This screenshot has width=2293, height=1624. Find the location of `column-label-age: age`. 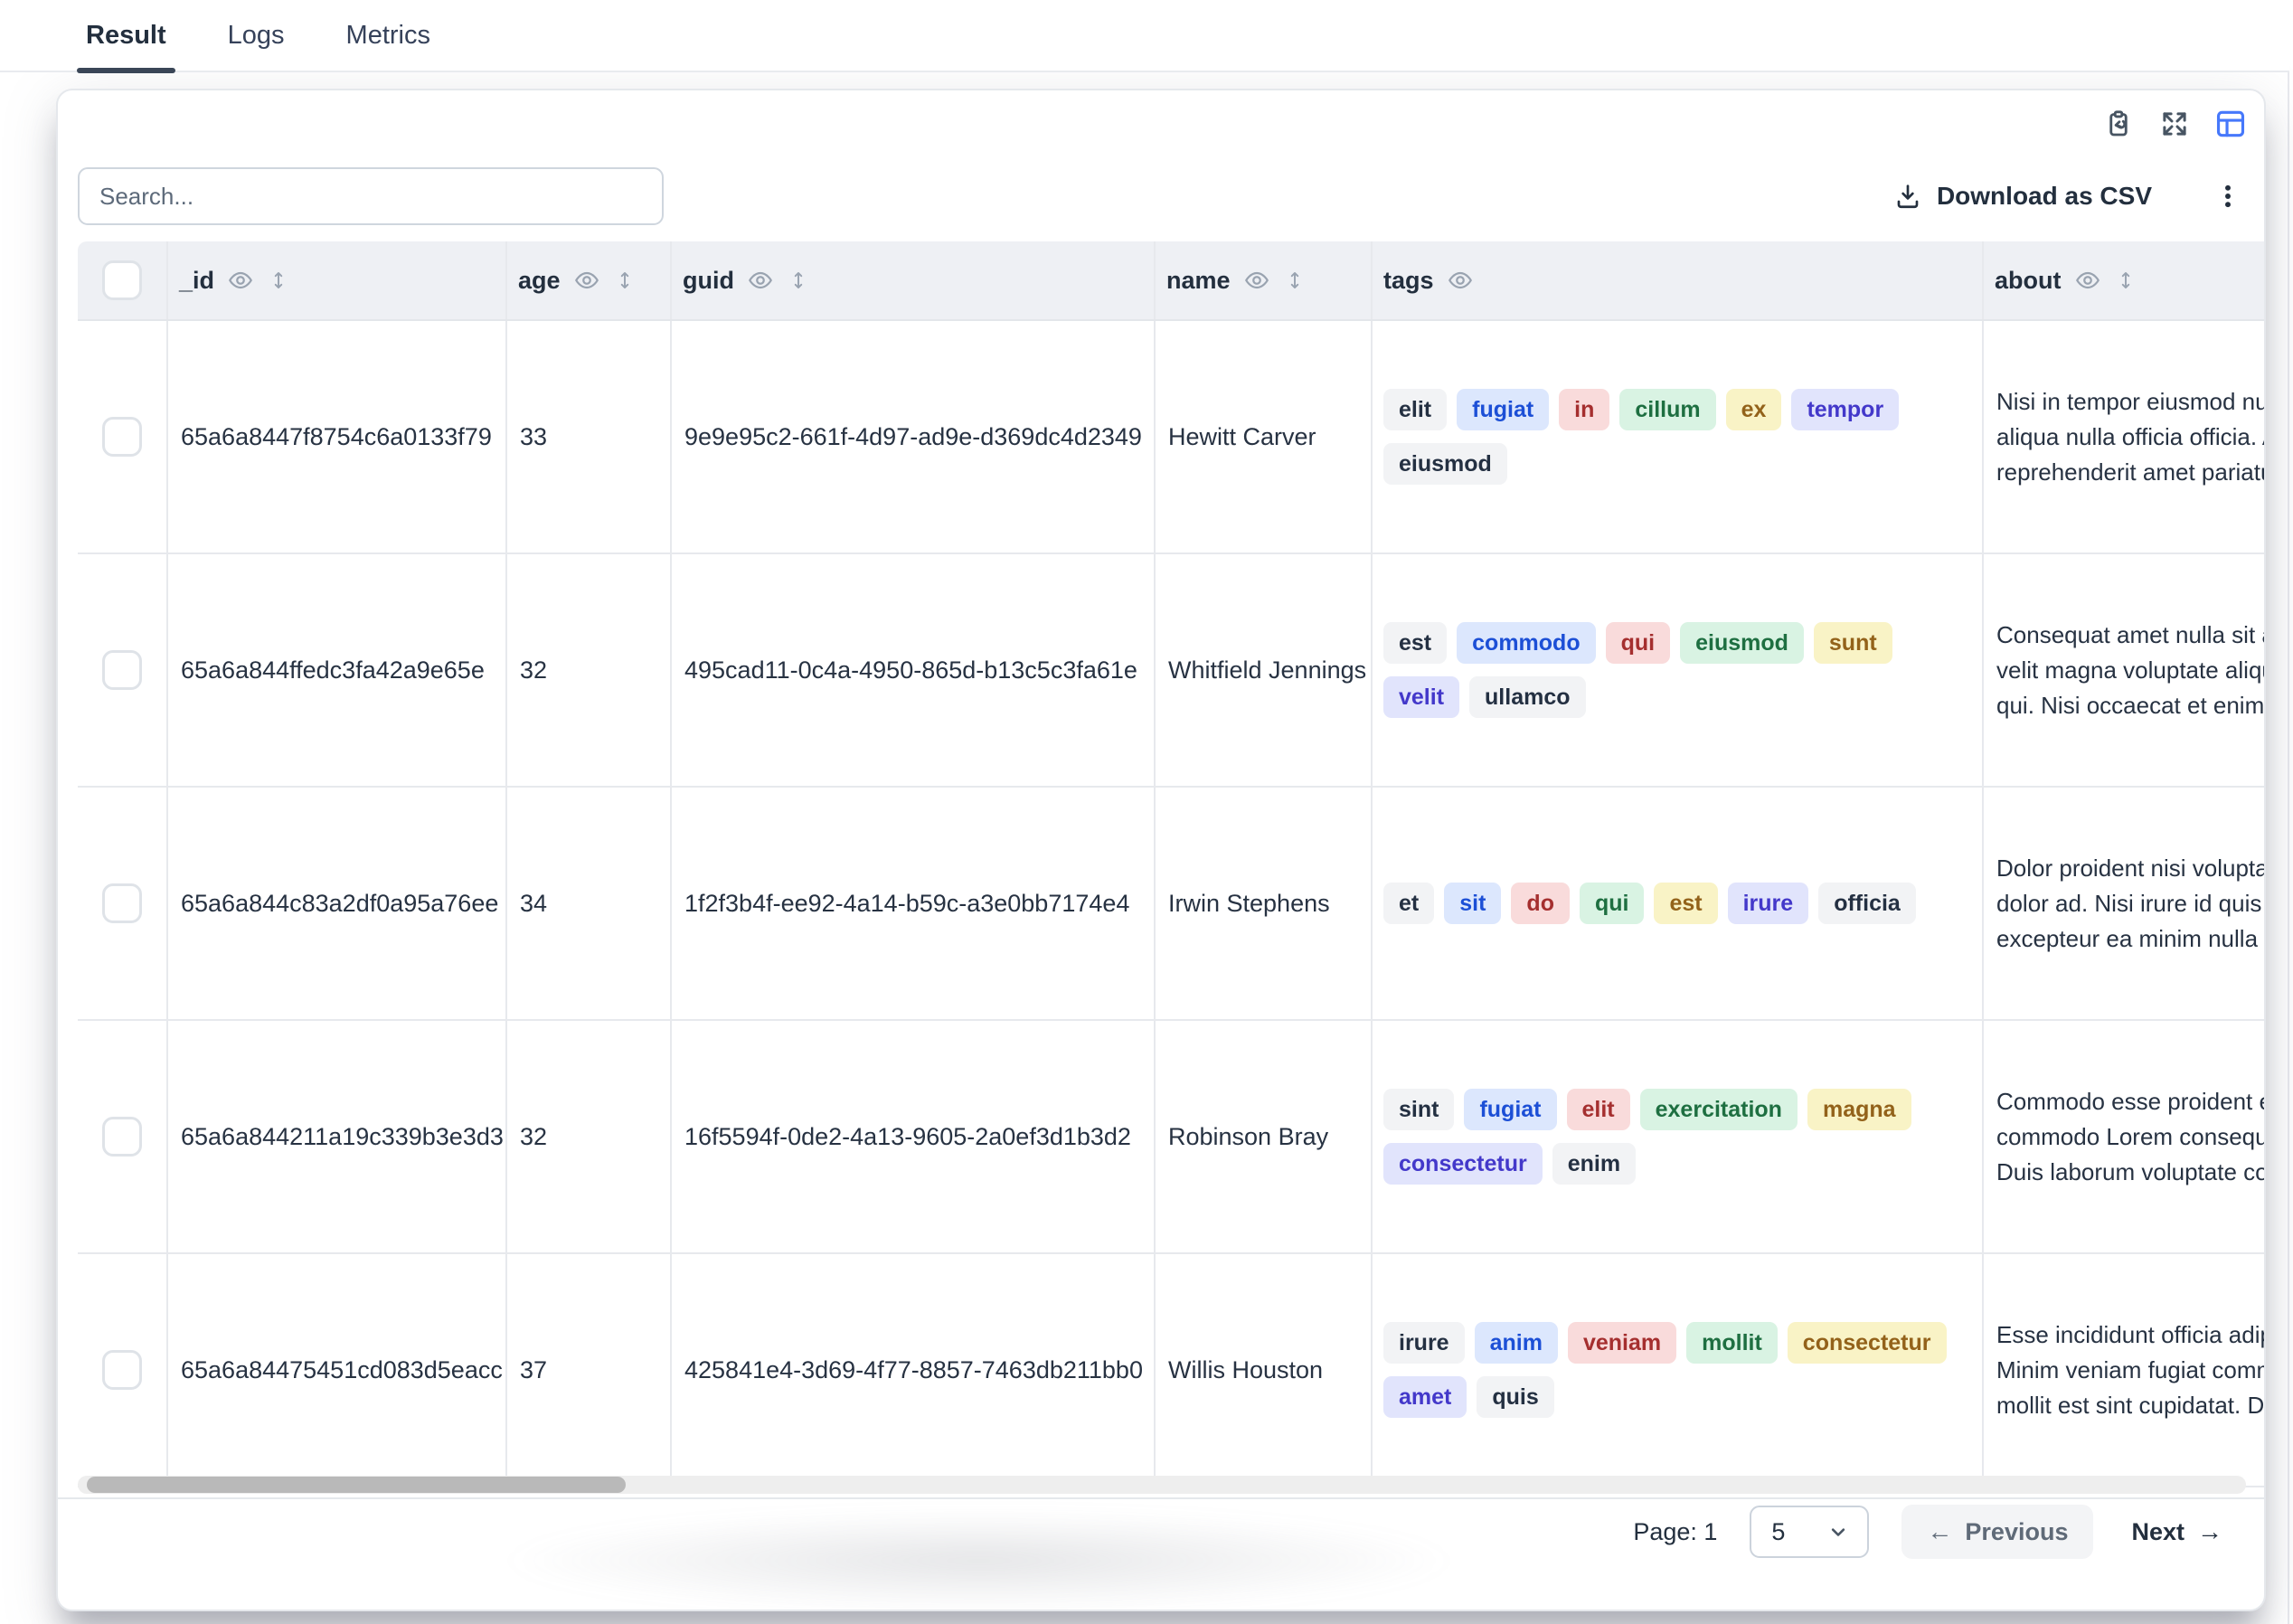

column-label-age: age is located at coordinates (540, 280).